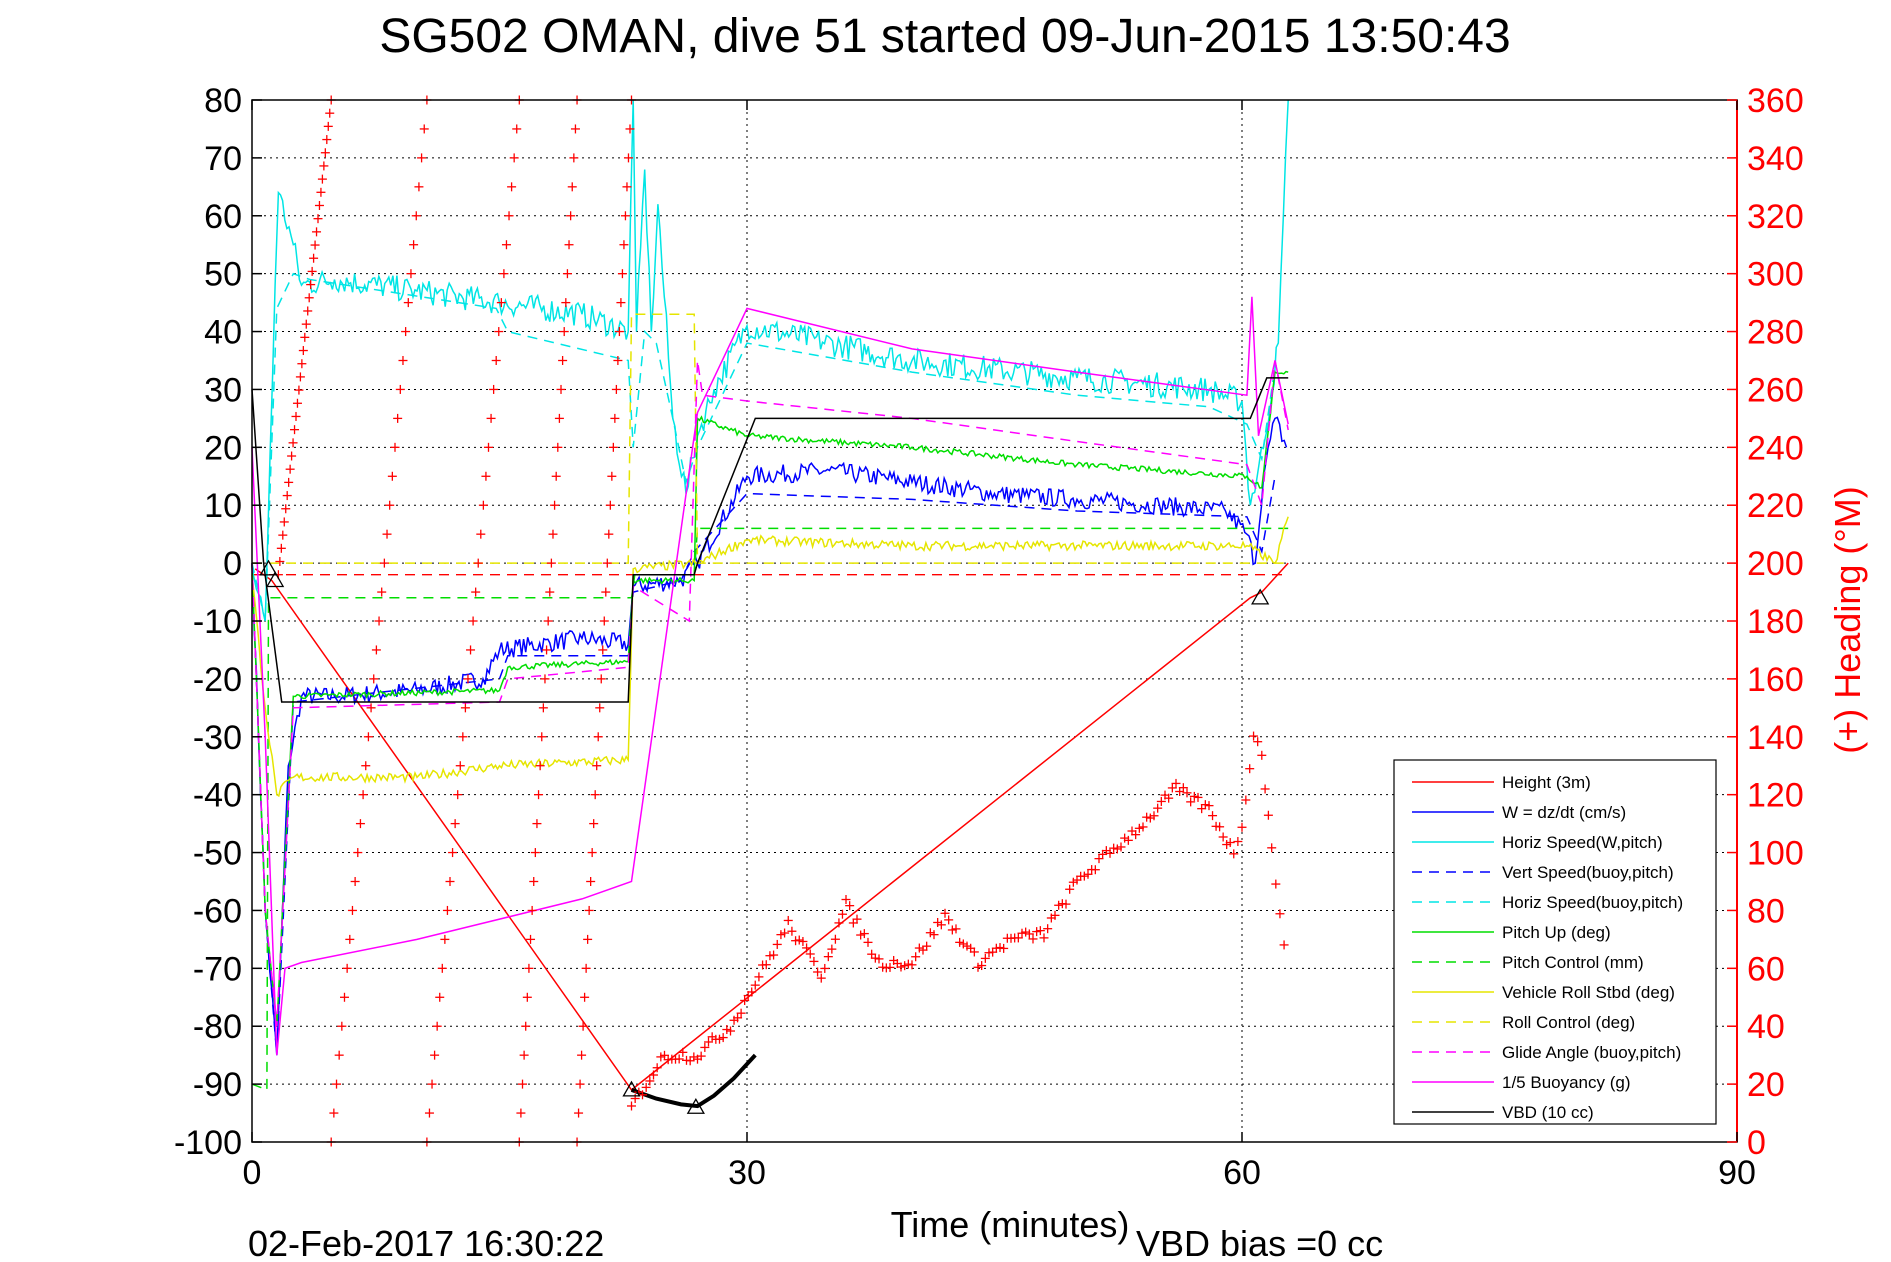 The image size is (1891, 1262). I want to click on y-tick-label: 0, so click(232, 564).